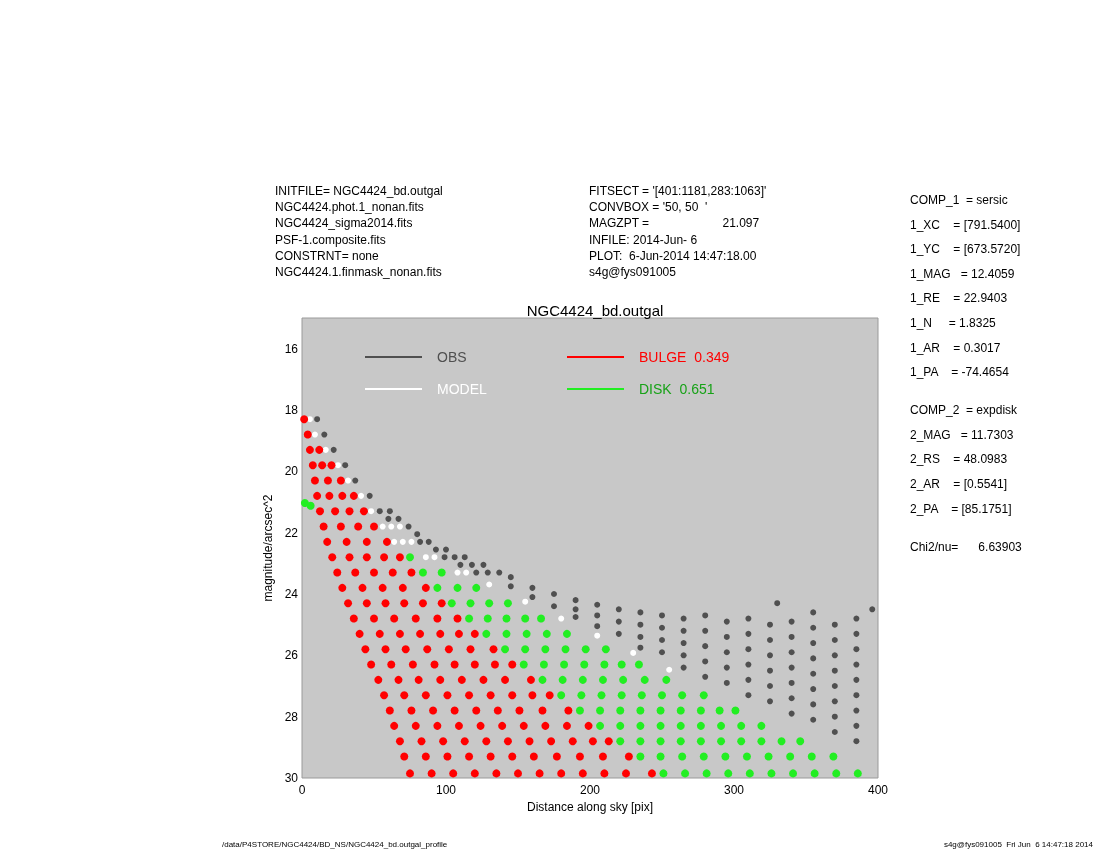 The image size is (1100, 850). What do you see at coordinates (964, 460) in the screenshot?
I see `text: COMP_2 = expdisk 2_MAG = 11.7303 2_RS = 48.0983 2_AR = [0.5541] 2_PA = [85.1751]` at bounding box center [964, 460].